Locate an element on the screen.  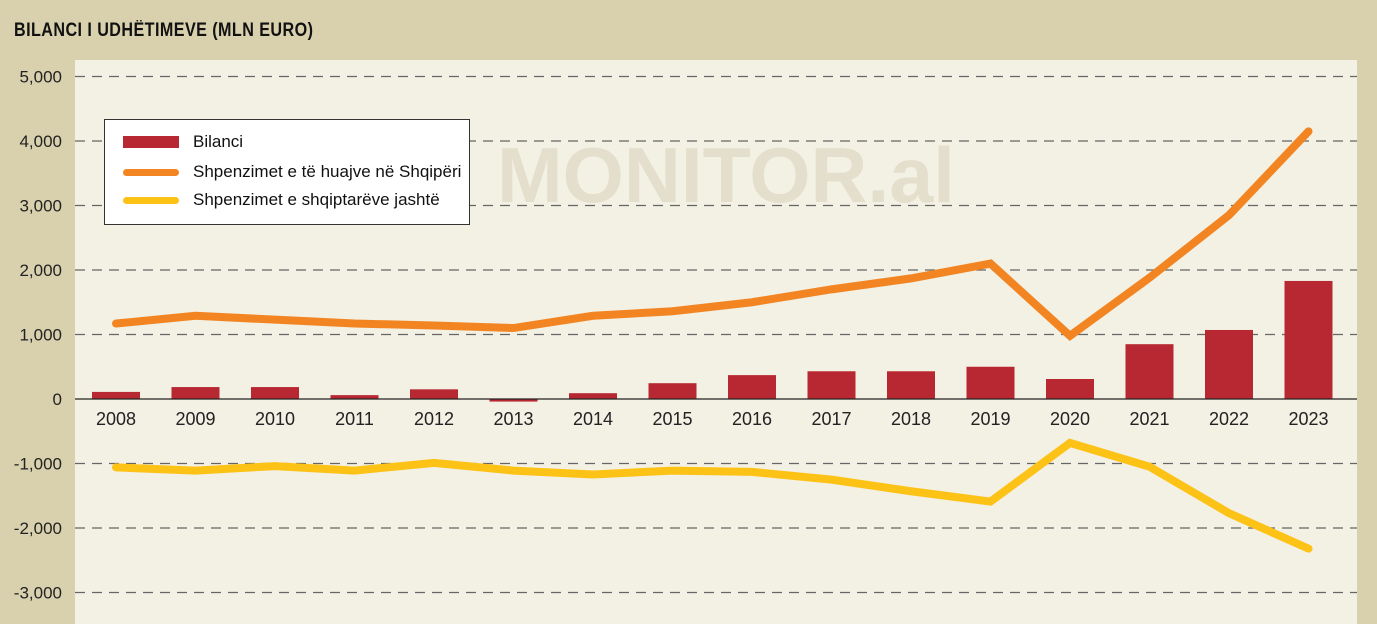
x-tick-label: 2011 is located at coordinates (354, 419).